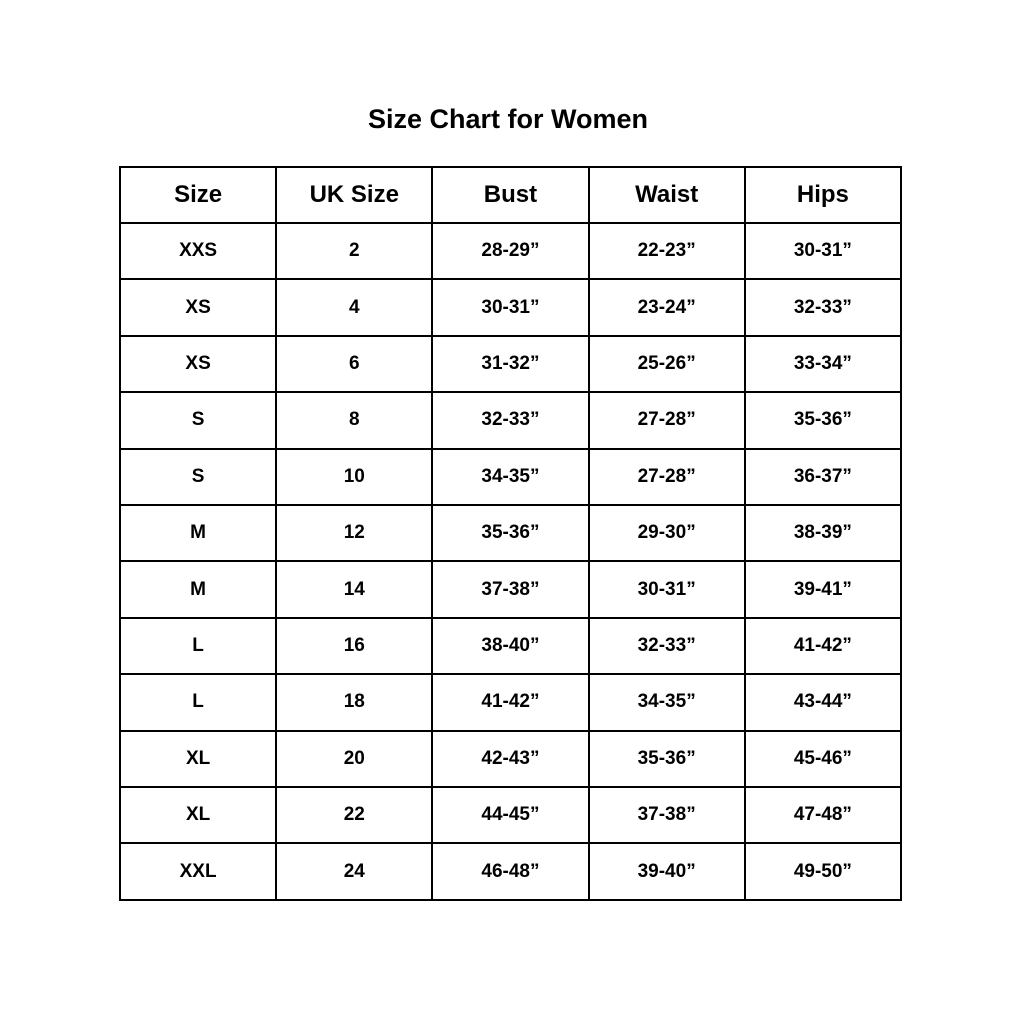  What do you see at coordinates (354, 307) in the screenshot?
I see `table-cell: 4` at bounding box center [354, 307].